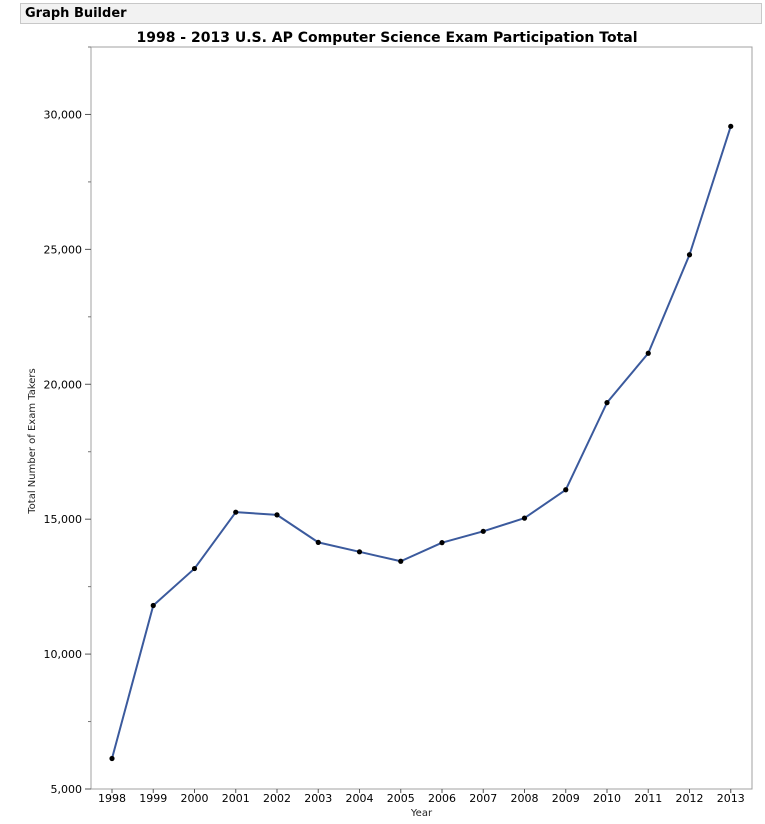 The width and height of the screenshot is (765, 824). What do you see at coordinates (67, 421) in the screenshot?
I see `y-axis: 5,000 10,000 15,000 20,000 25,000 30,000` at bounding box center [67, 421].